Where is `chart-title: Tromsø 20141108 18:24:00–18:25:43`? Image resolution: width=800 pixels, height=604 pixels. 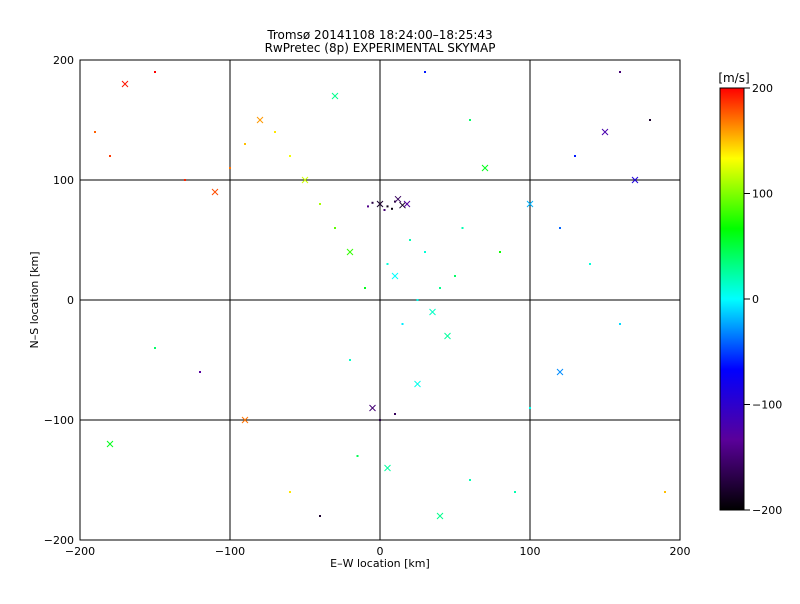 chart-title: Tromsø 20141108 18:24:00–18:25:43 is located at coordinates (379, 35).